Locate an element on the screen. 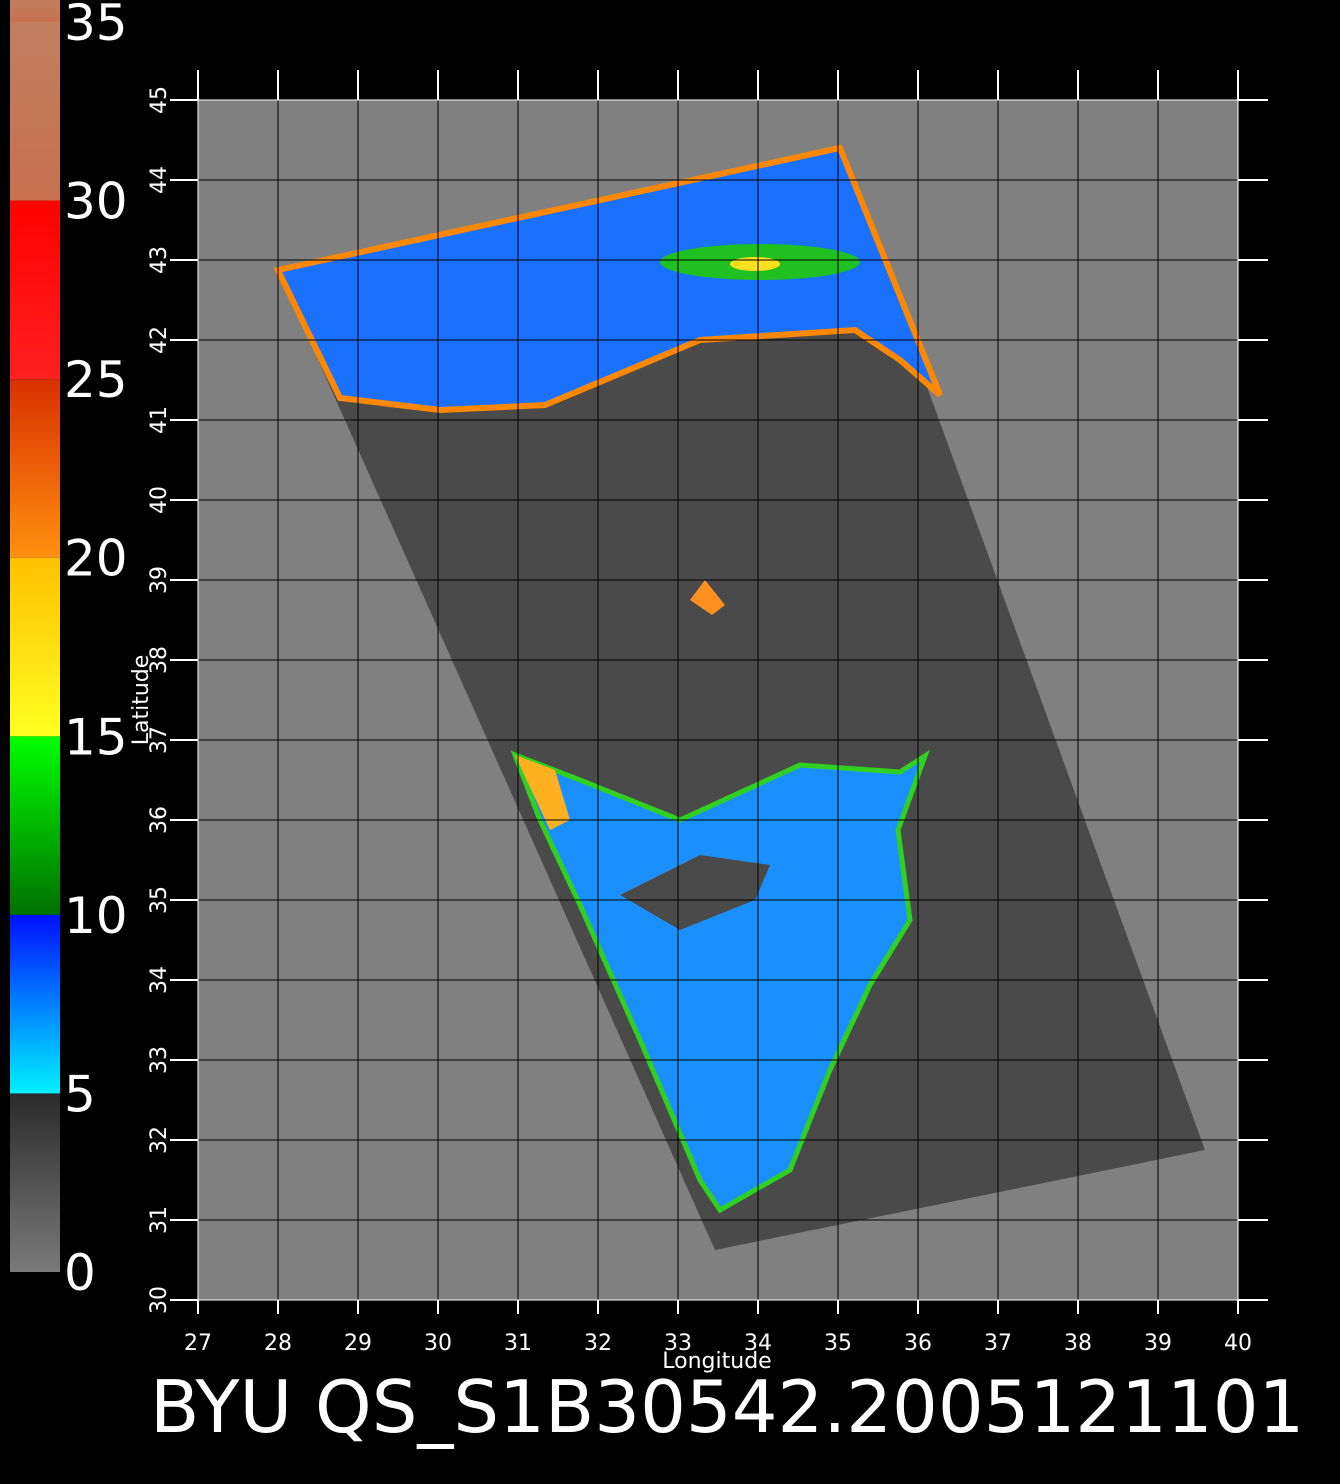 Image resolution: width=1340 pixels, height=1484 pixels. y-tick-label: 45 is located at coordinates (159, 100).